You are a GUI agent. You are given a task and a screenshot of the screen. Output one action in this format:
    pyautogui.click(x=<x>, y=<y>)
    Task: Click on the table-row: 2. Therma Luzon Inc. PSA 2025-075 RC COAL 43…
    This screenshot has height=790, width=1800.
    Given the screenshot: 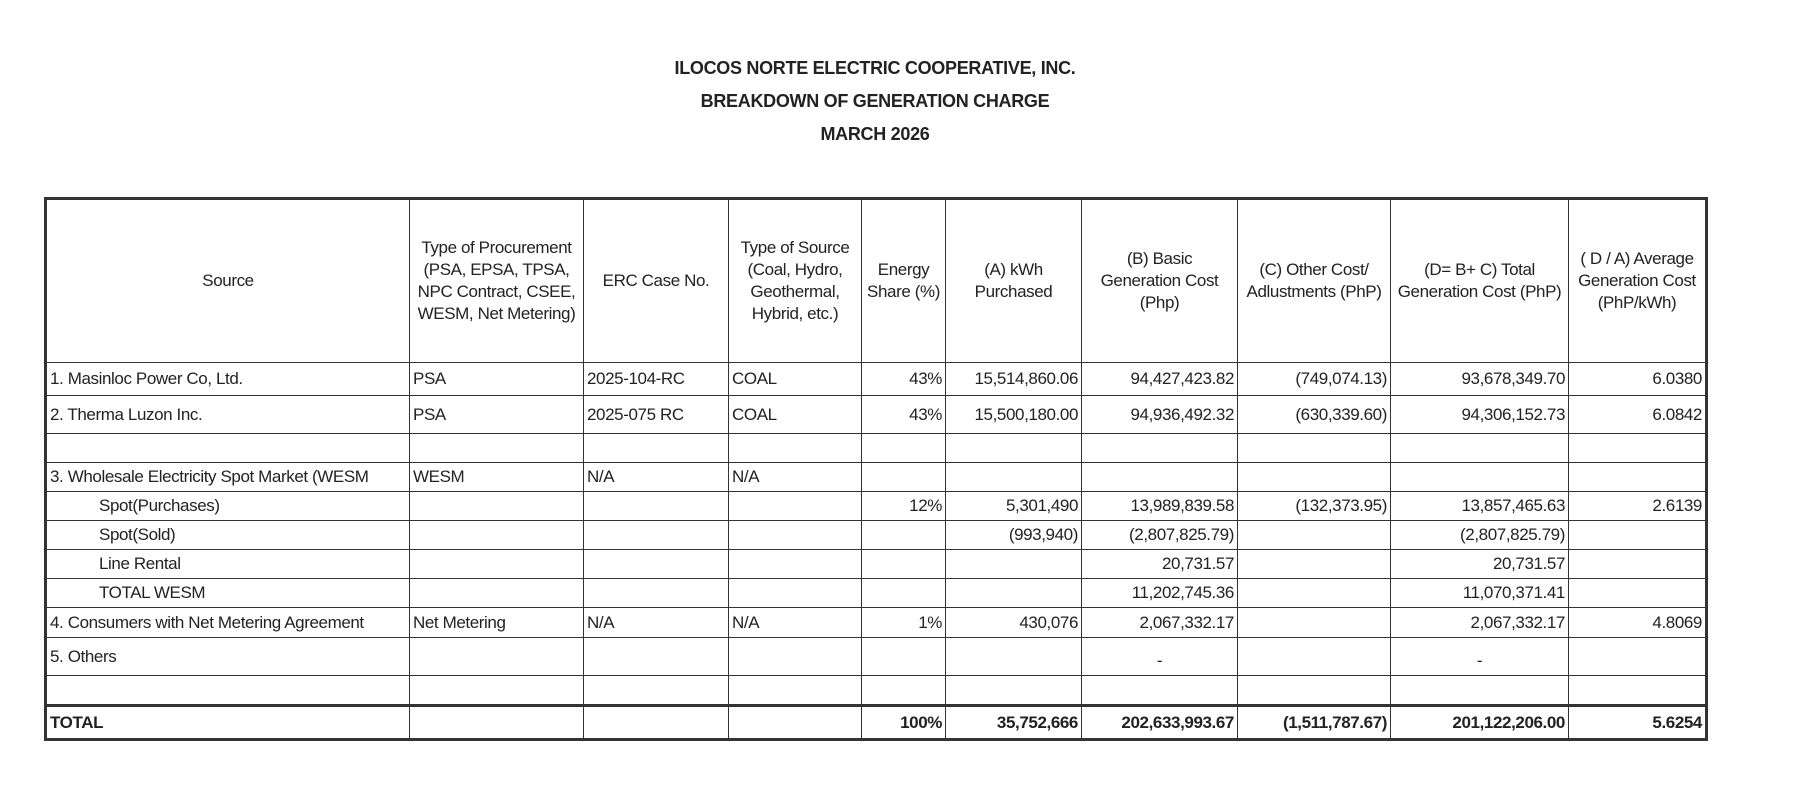 What is the action you would take?
    pyautogui.click(x=876, y=414)
    